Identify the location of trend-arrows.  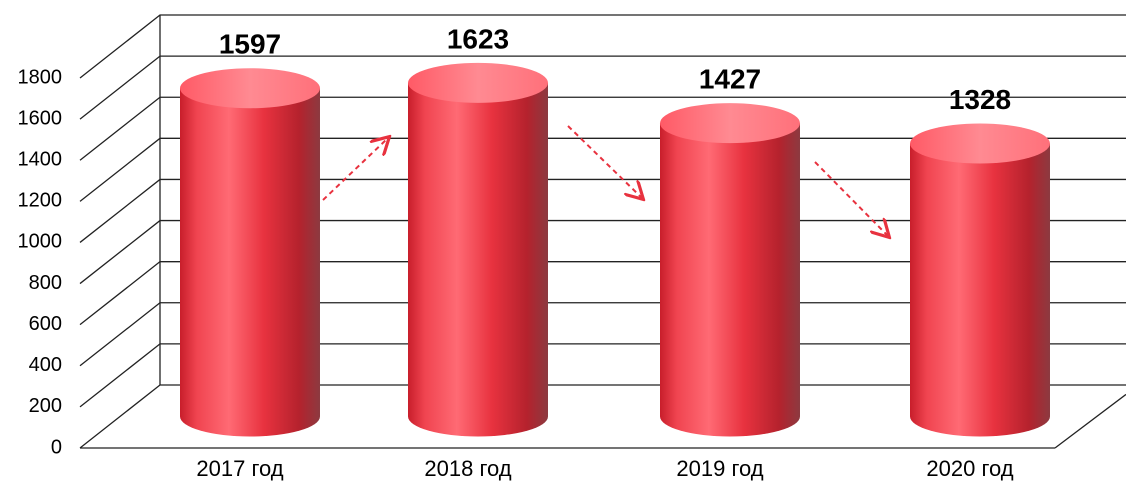
(605, 180).